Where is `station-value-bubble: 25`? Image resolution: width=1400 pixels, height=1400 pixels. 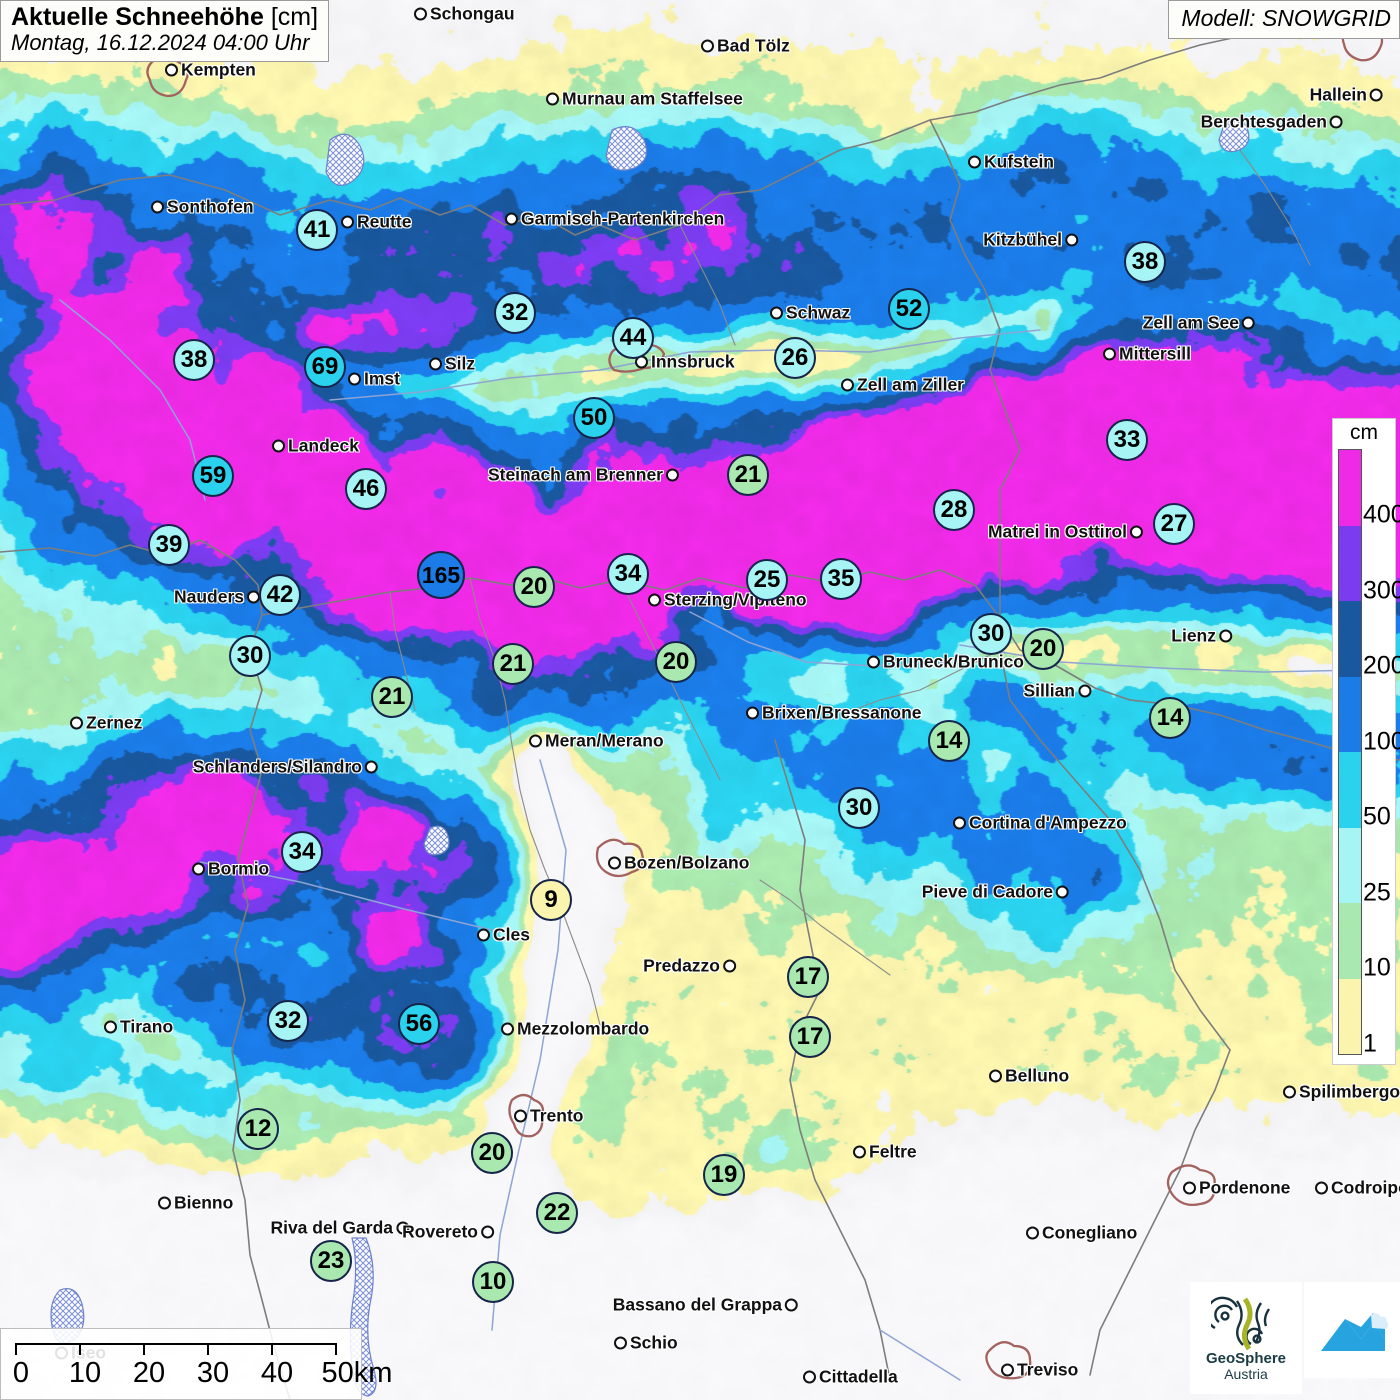
station-value-bubble: 25 is located at coordinates (767, 580).